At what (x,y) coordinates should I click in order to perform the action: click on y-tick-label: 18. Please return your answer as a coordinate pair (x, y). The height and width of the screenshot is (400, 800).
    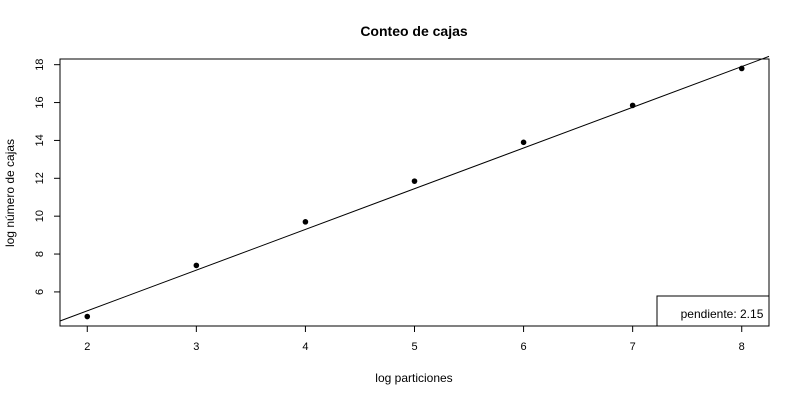
    Looking at the image, I should click on (40, 65).